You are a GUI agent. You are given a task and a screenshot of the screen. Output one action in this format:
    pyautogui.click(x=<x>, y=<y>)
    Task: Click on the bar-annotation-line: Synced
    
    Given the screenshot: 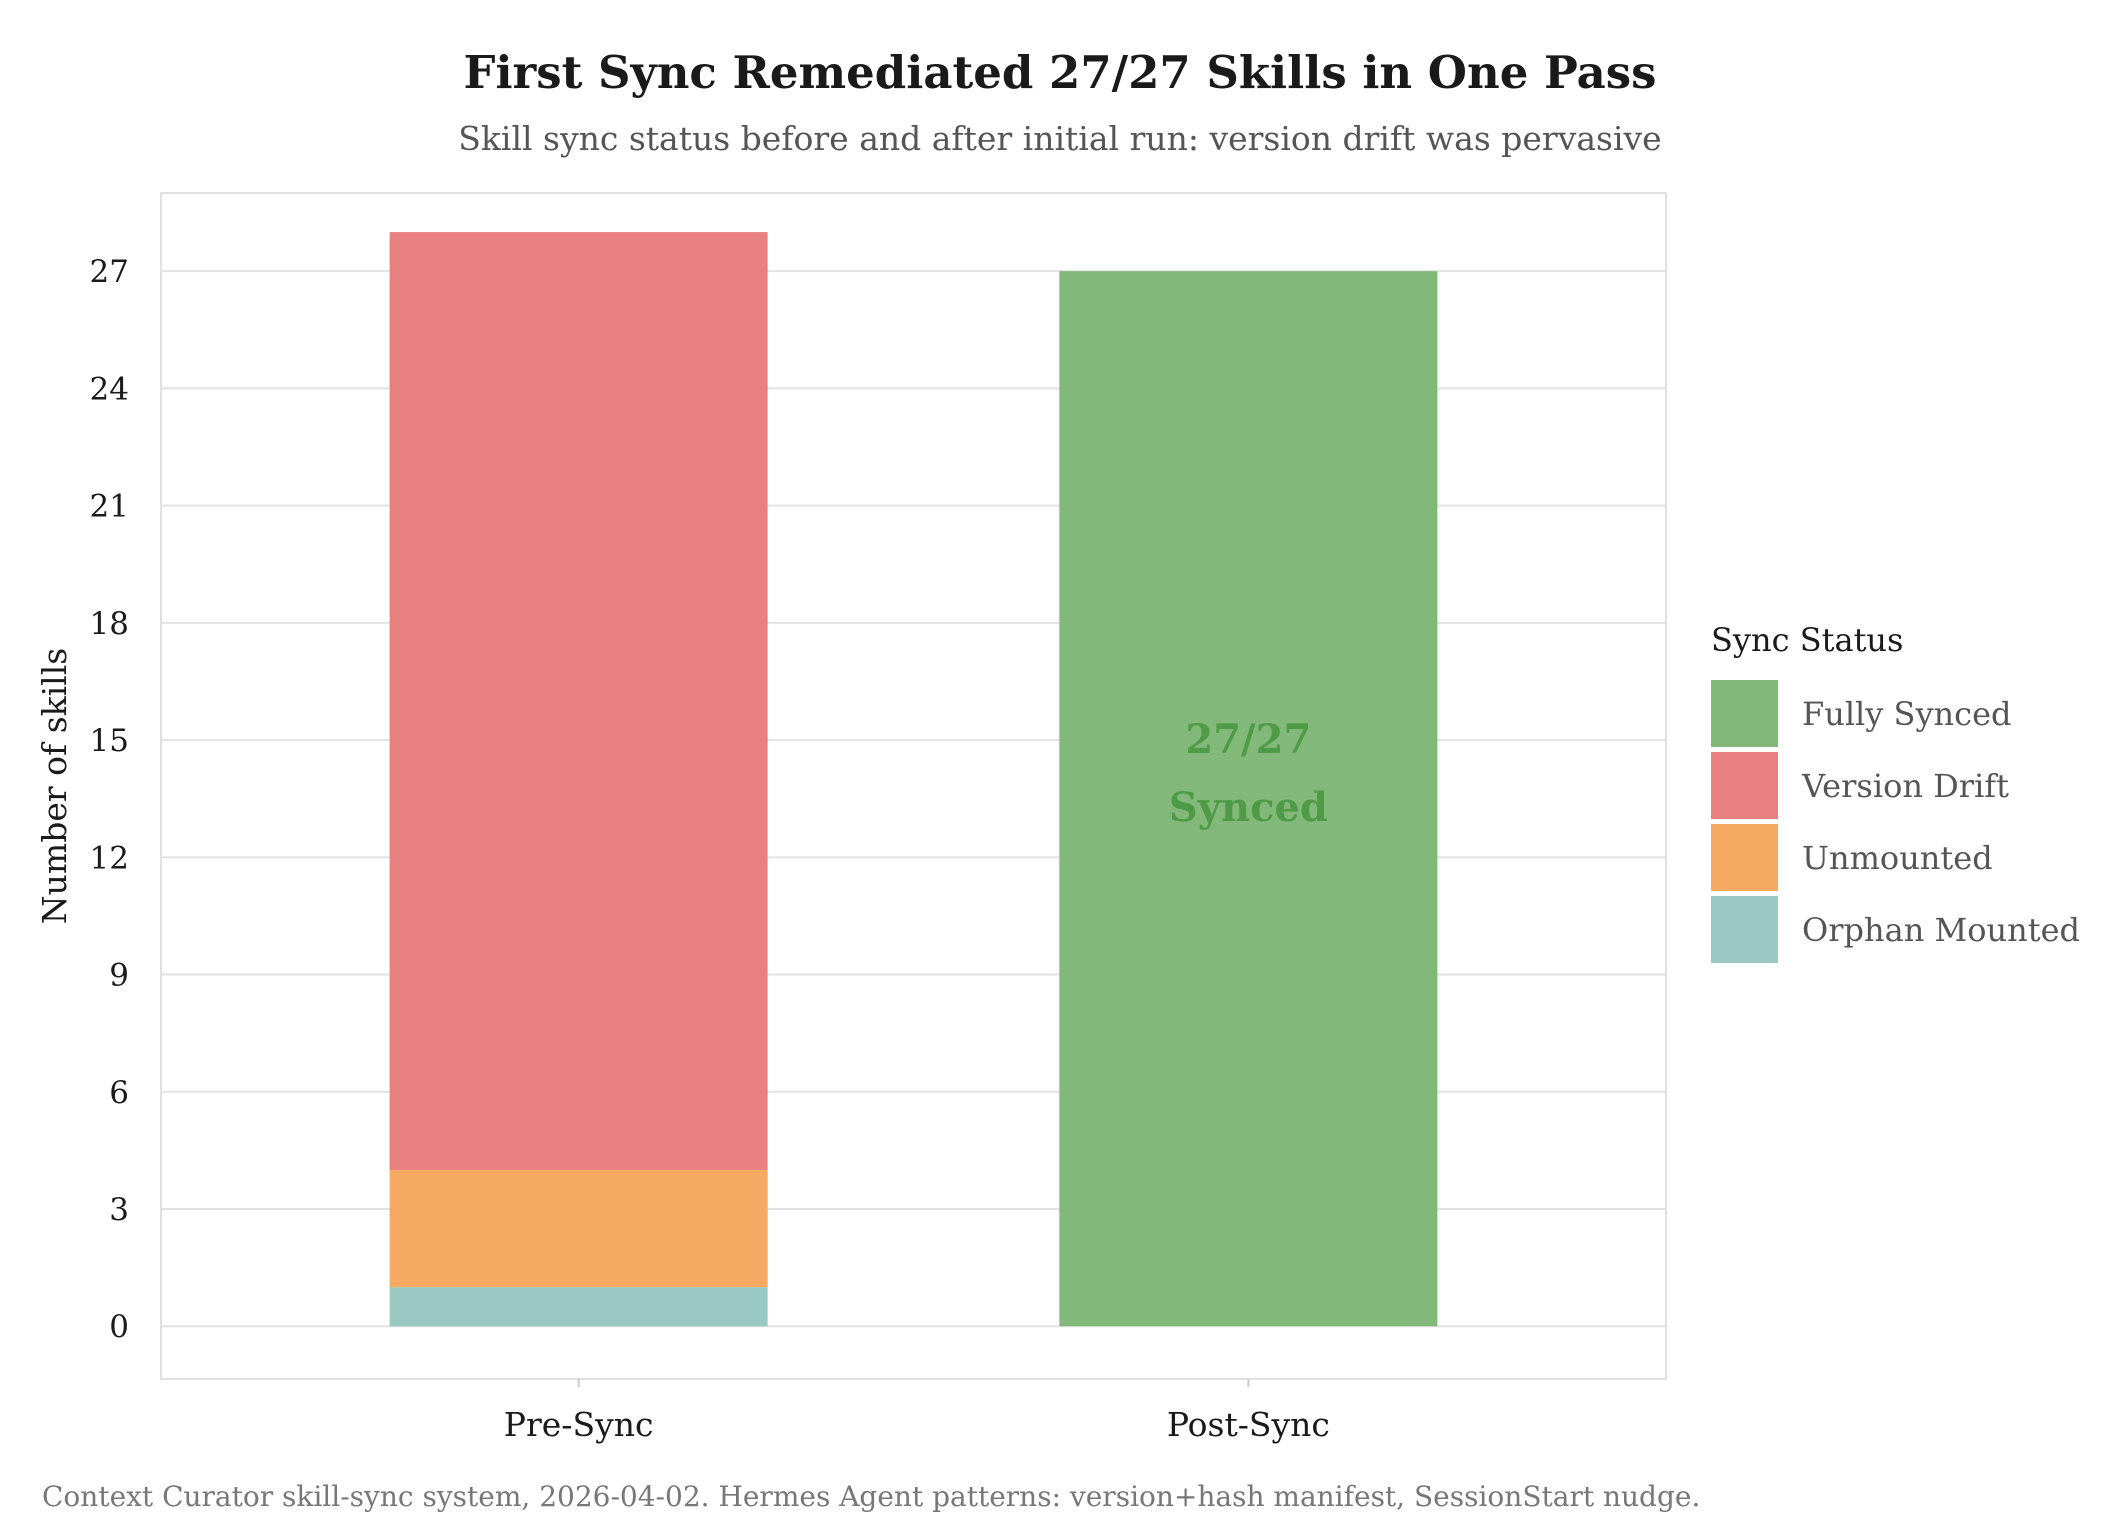 What is the action you would take?
    pyautogui.click(x=1248, y=807)
    